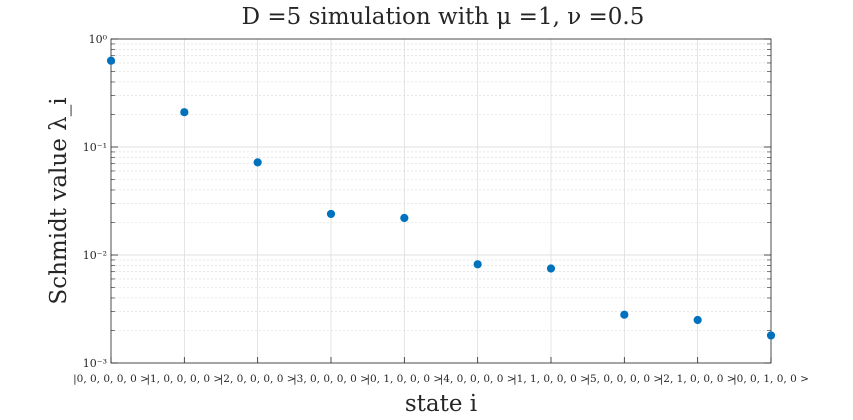 The width and height of the screenshot is (853, 420). What do you see at coordinates (624, 379) in the screenshot?
I see `x-tick-label: |5, 0, 0, 0, 0 >` at bounding box center [624, 379].